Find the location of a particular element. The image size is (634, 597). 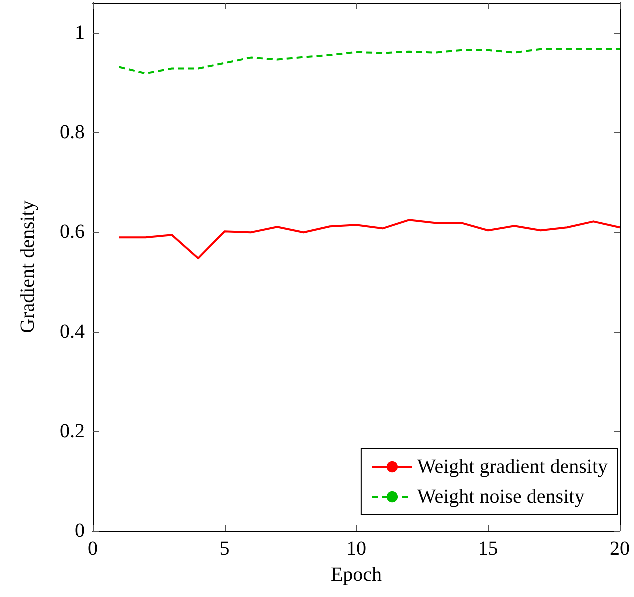

y-axis-title: Gradient density is located at coordinates (28, 267).